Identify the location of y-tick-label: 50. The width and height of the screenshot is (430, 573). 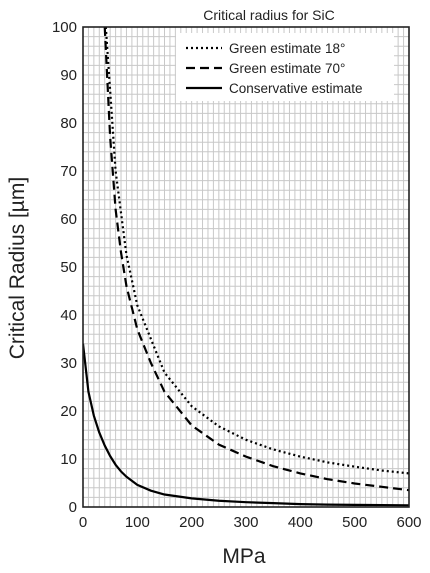
(68, 267).